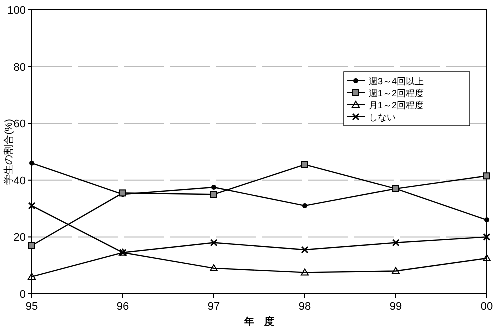  Describe the element at coordinates (23, 295) in the screenshot. I see `y-tick-label: 0` at that location.